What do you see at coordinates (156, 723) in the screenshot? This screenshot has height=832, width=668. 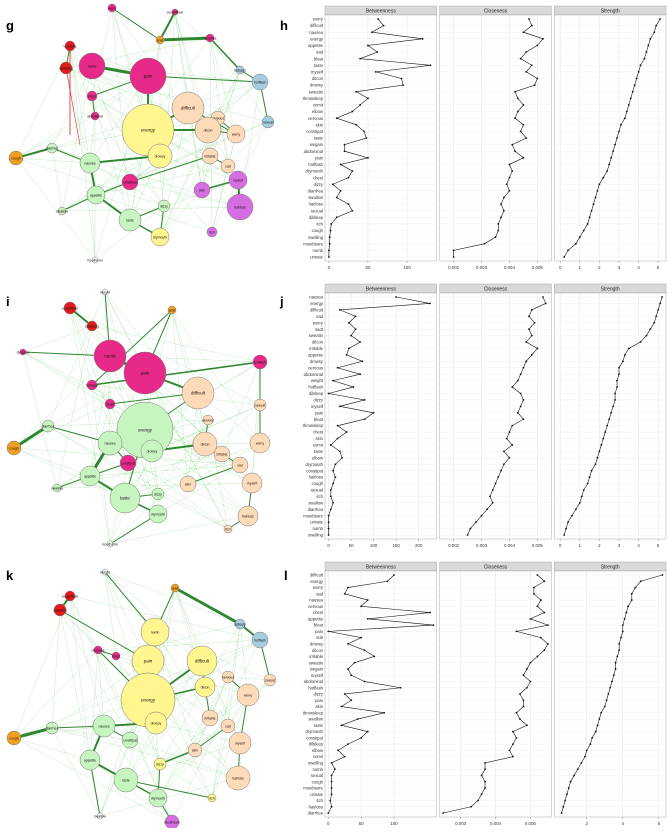 I see `network-node: drowsy` at bounding box center [156, 723].